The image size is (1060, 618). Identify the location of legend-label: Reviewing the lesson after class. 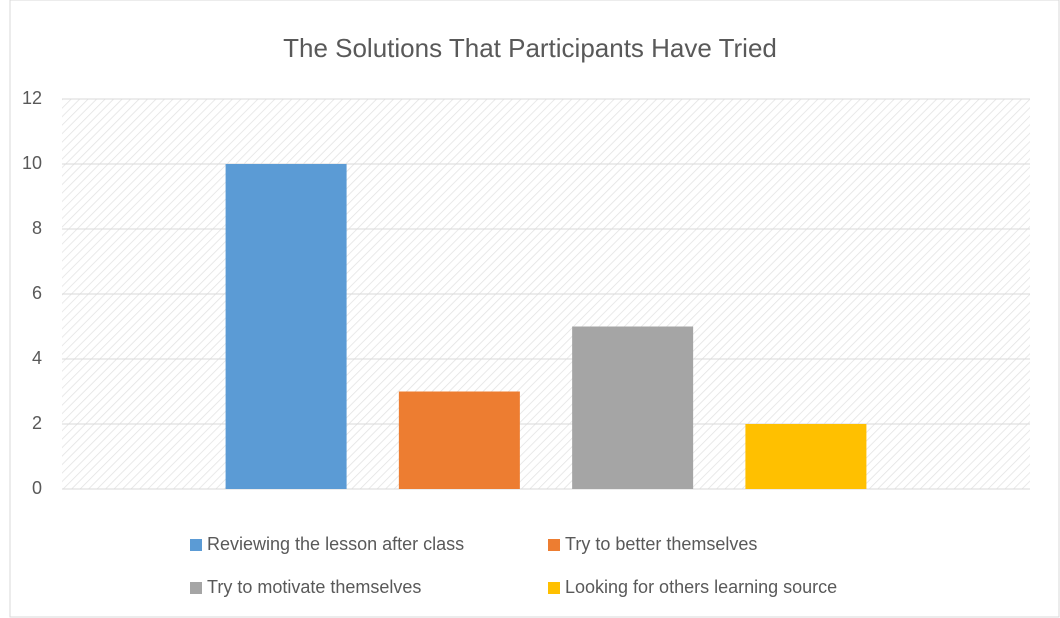
(335, 544).